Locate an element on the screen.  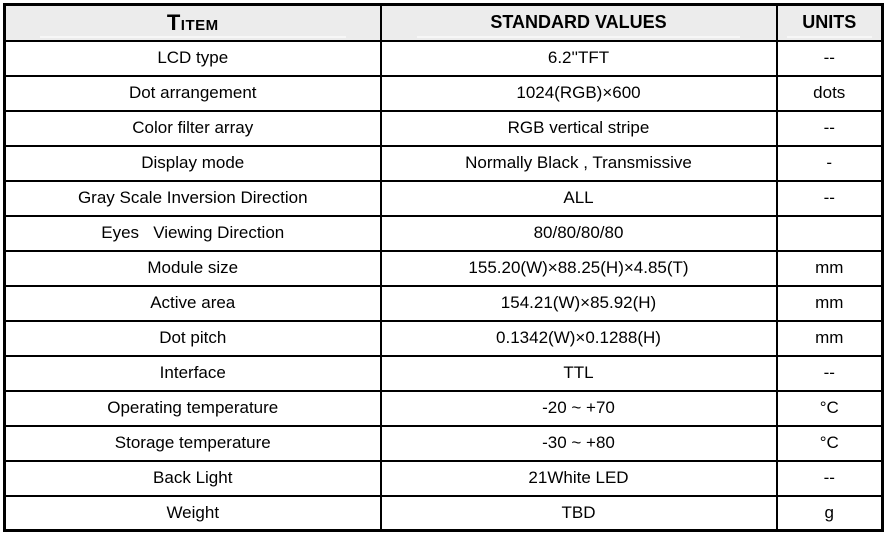
value-cell: RGB vertical stripe is located at coordinates (578, 128).